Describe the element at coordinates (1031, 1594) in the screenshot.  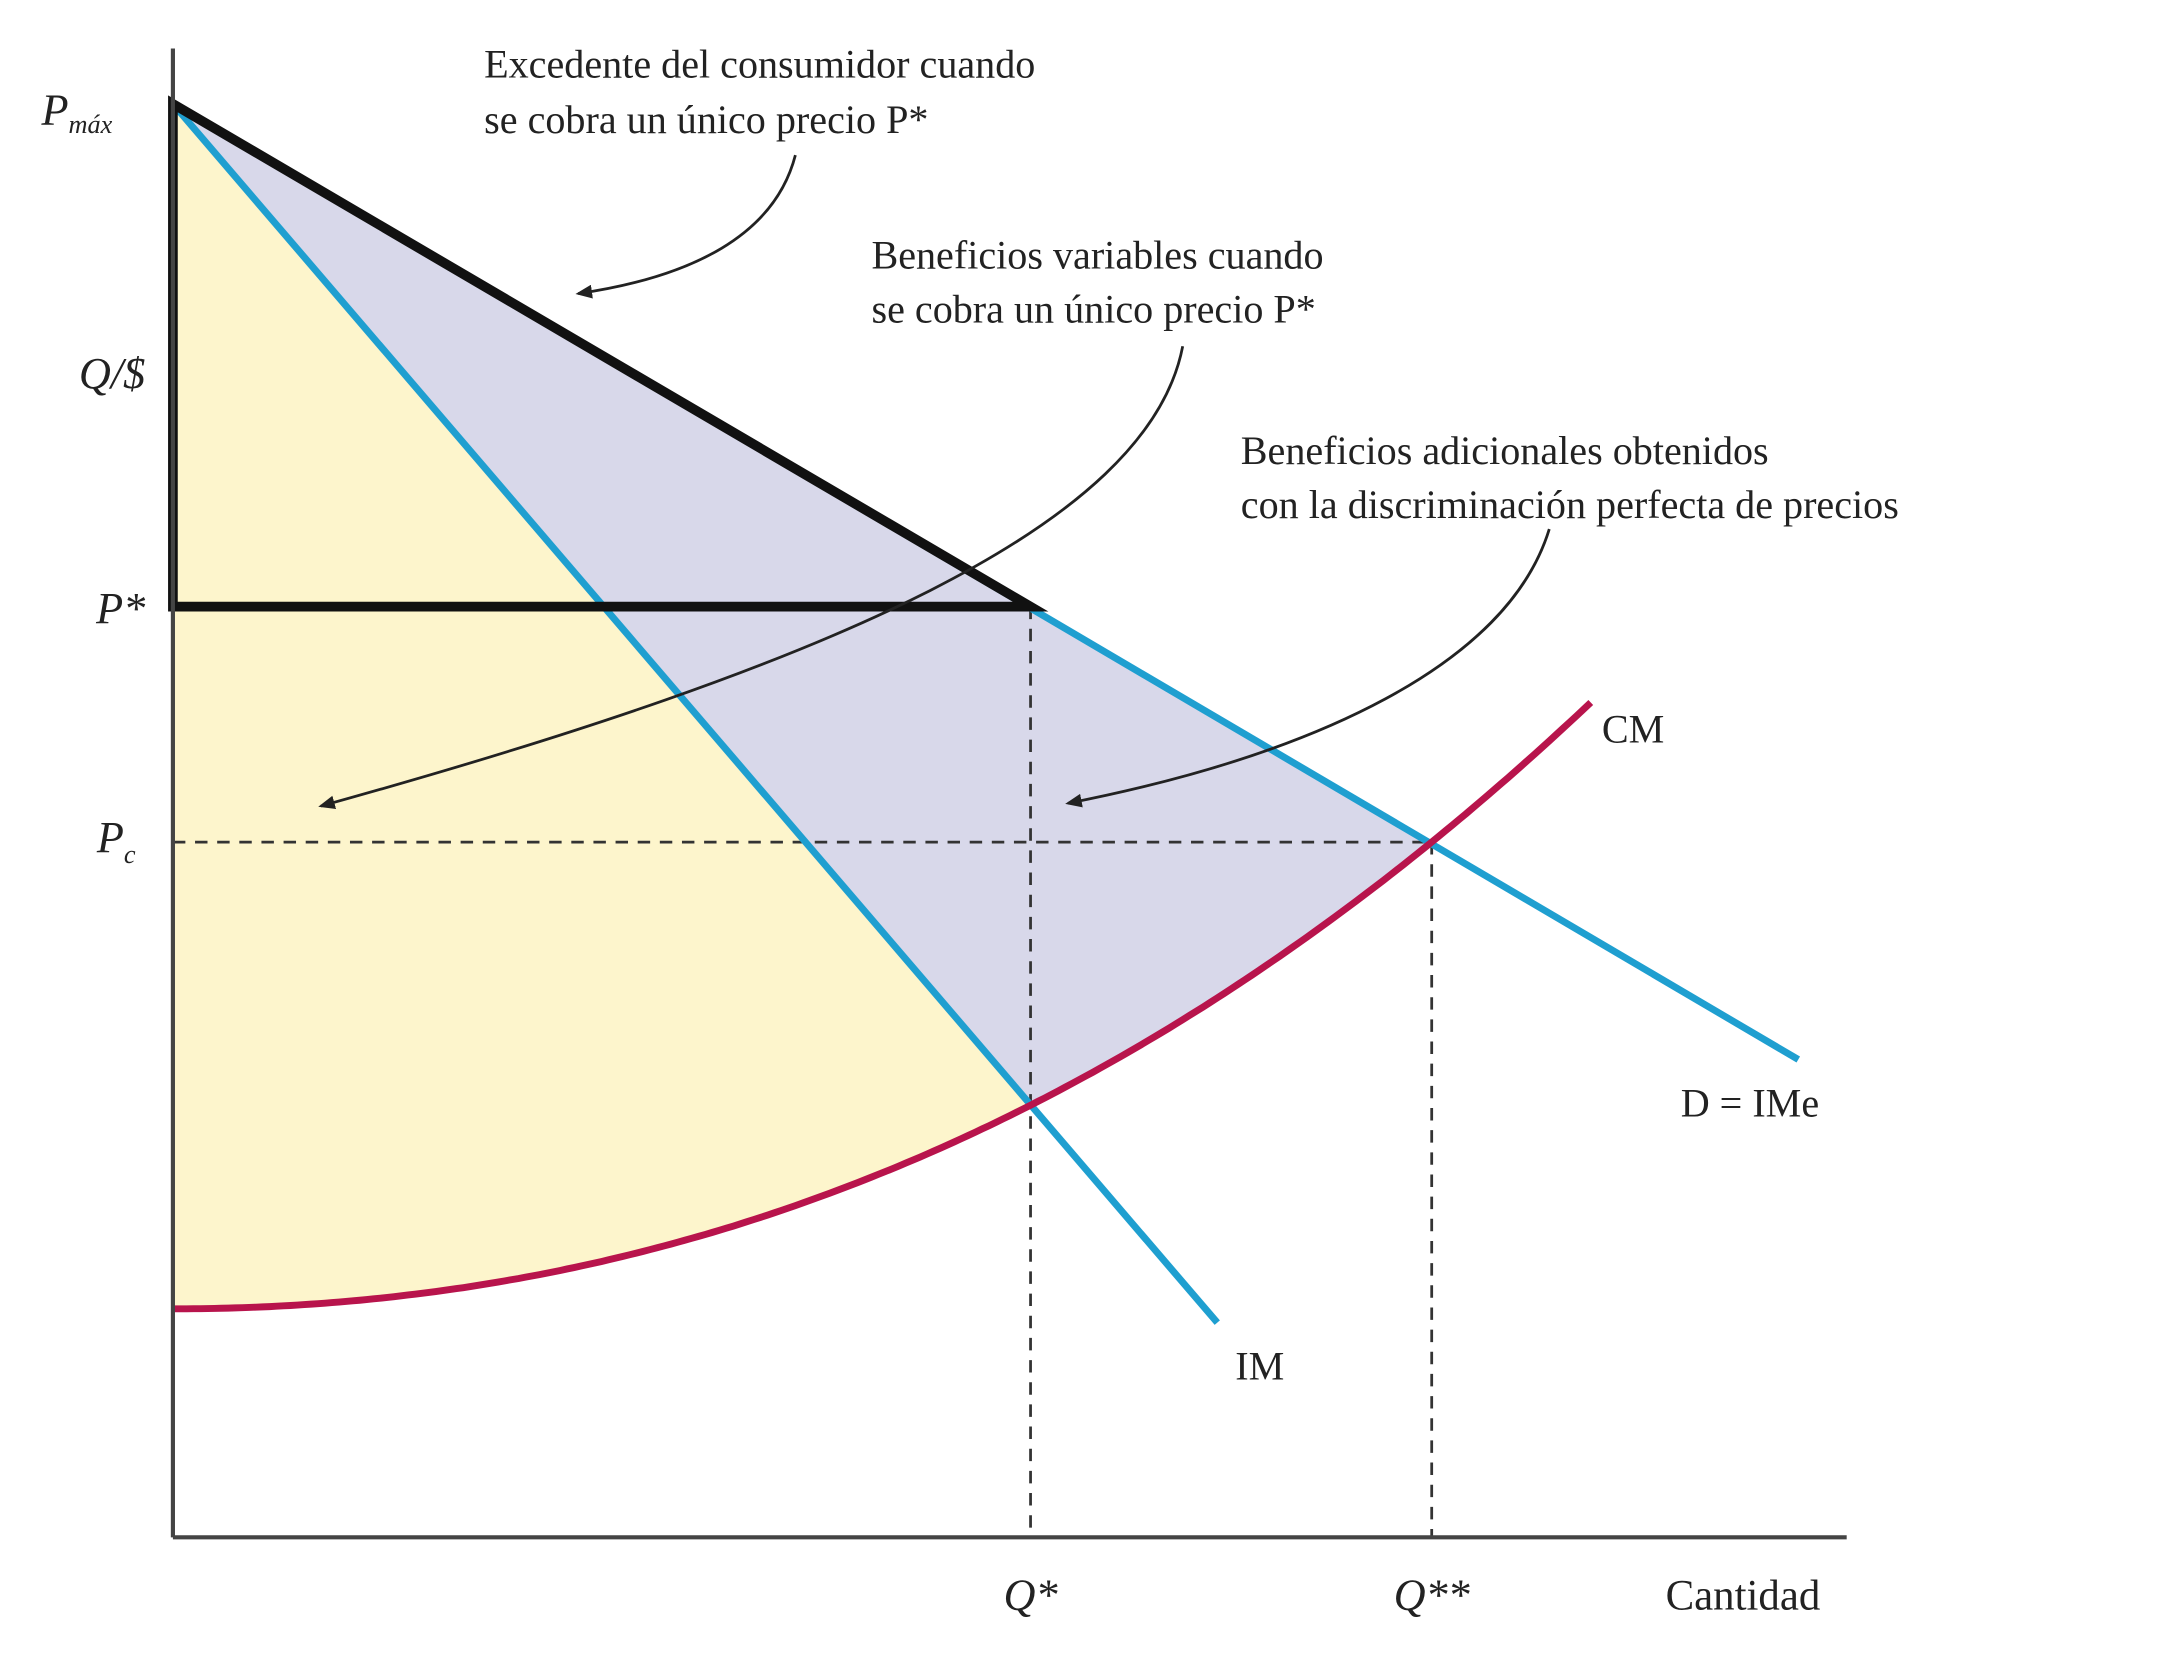
I see `x-label: Q*` at that location.